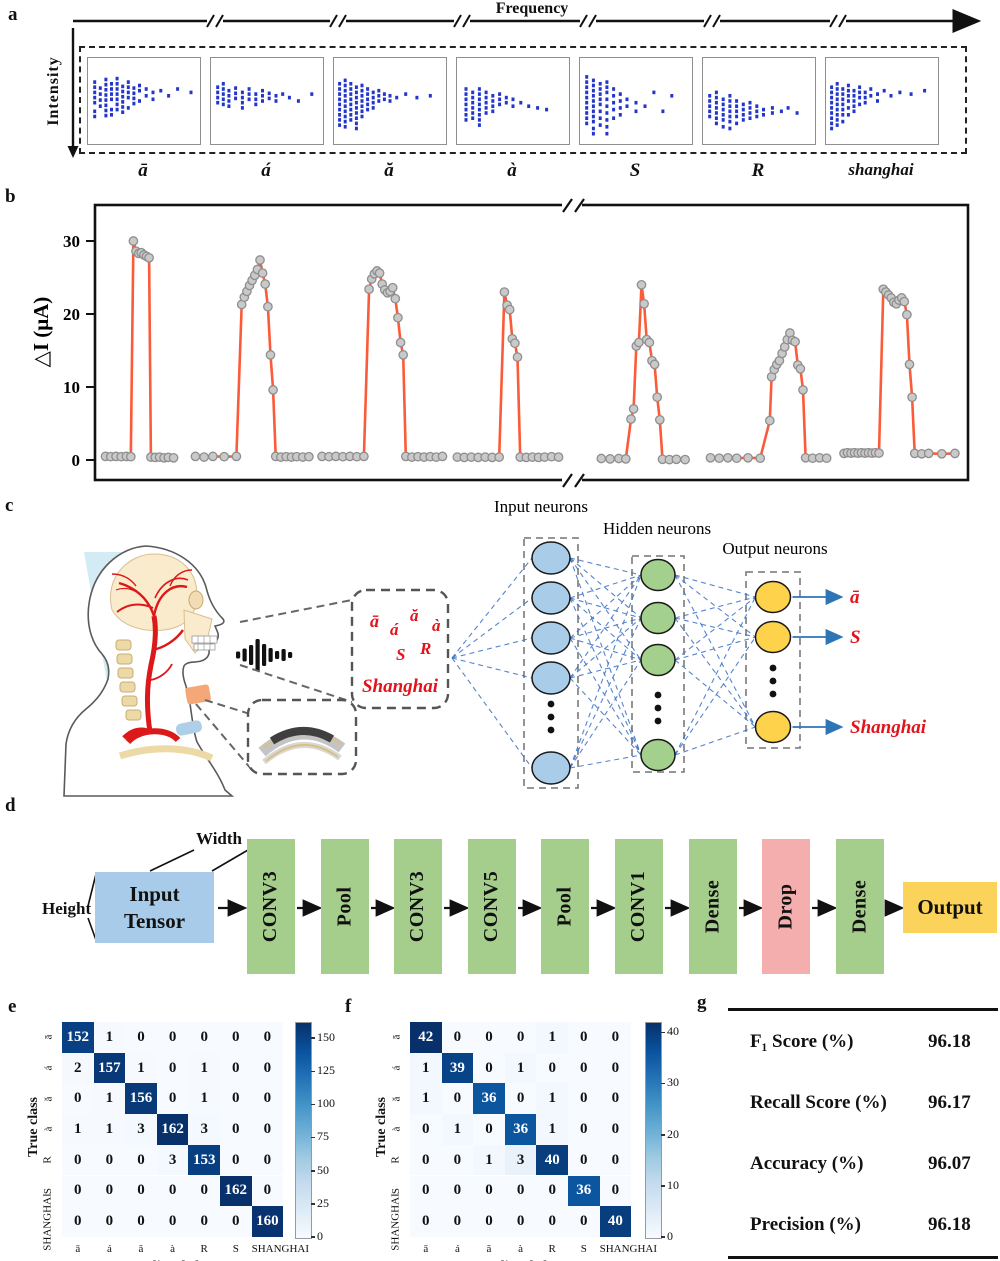 The height and width of the screenshot is (1261, 1000). What do you see at coordinates (396, 1098) in the screenshot?
I see `row-tick-label: ă` at bounding box center [396, 1098].